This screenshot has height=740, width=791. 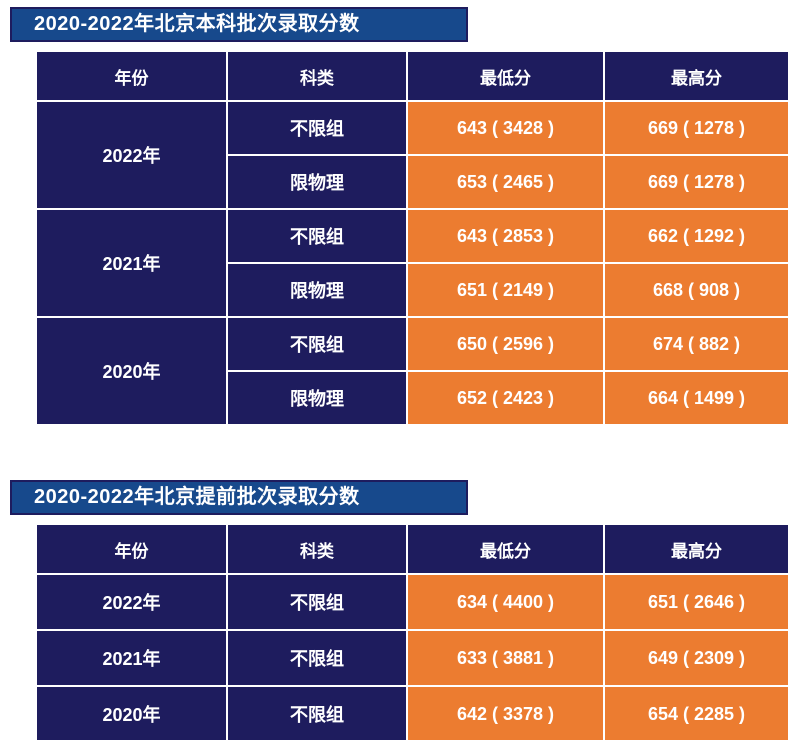 I want to click on table-row: 2022年 不限组 643 ( 3428 ) 669 ( 1278 ), so click(x=412, y=155).